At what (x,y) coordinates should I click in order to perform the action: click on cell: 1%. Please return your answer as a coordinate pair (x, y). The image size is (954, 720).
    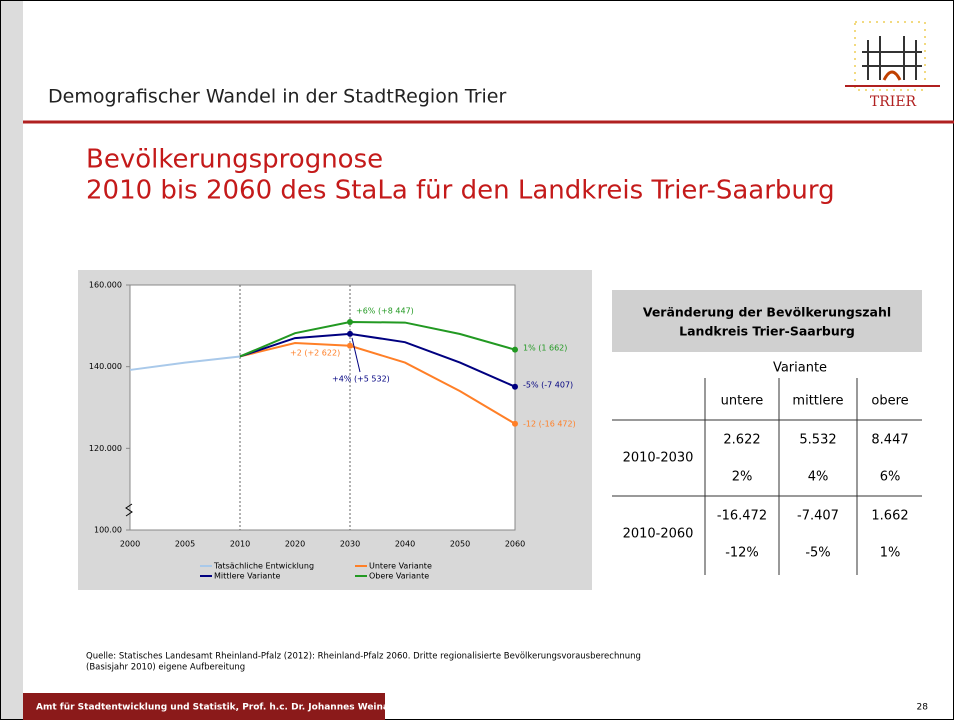
    Looking at the image, I should click on (890, 553).